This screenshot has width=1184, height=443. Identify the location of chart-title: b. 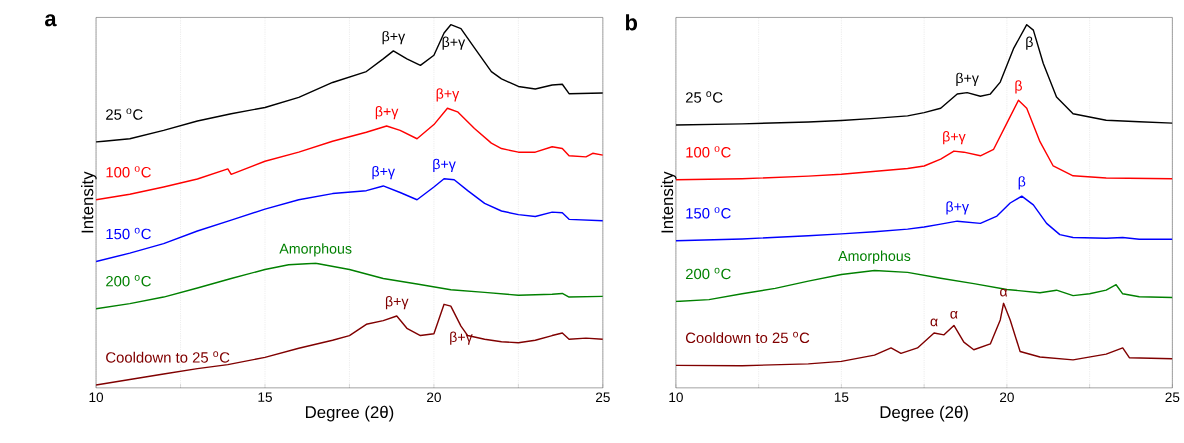
(631, 22).